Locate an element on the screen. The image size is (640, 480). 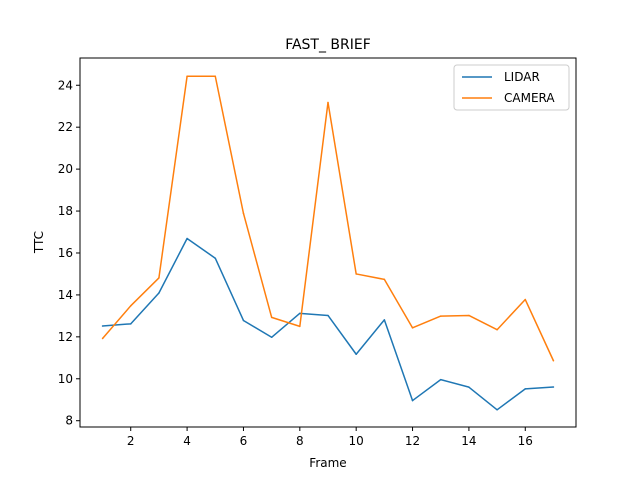
x-tick-label: 14 is located at coordinates (468, 441).